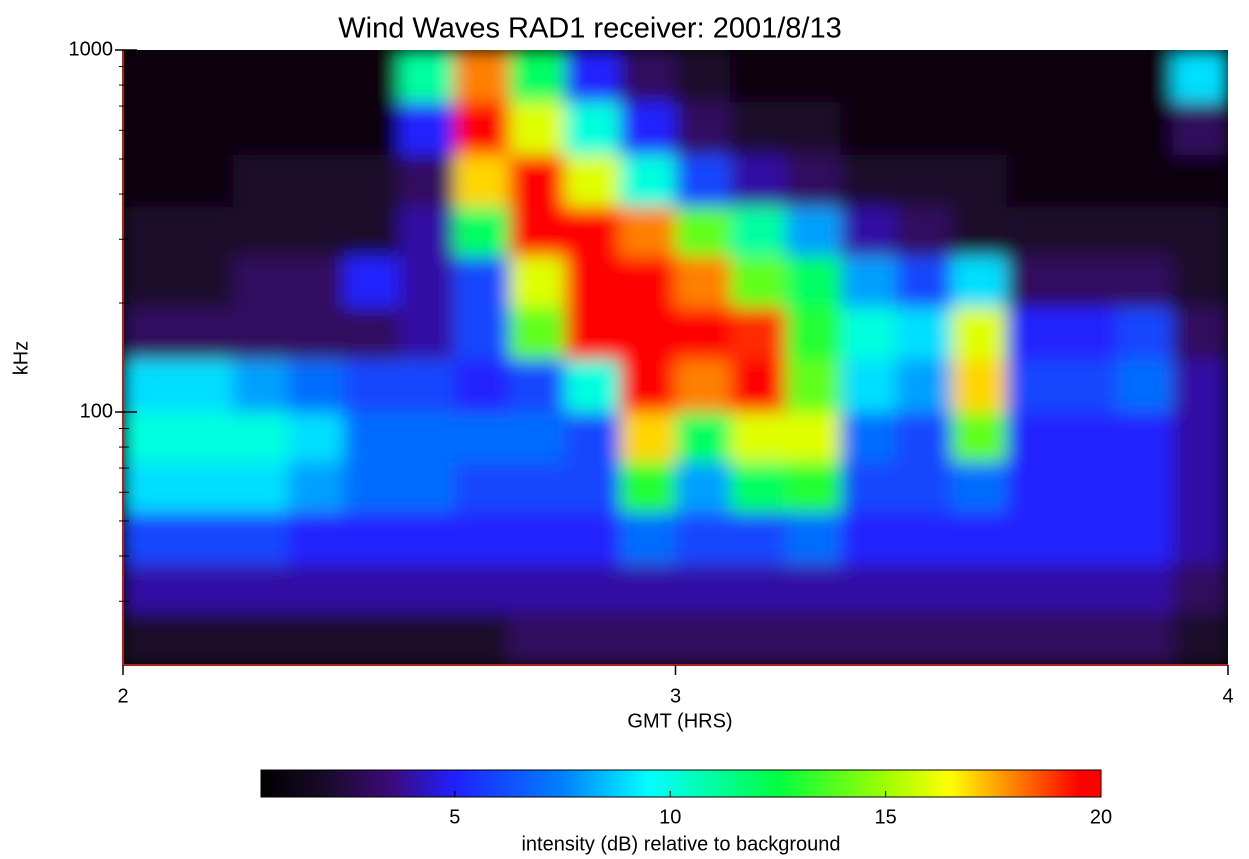 The image size is (1249, 859). What do you see at coordinates (589, 29) in the screenshot?
I see `chart-title: Wind Waves RAD1 receiver: 2001/8/13` at bounding box center [589, 29].